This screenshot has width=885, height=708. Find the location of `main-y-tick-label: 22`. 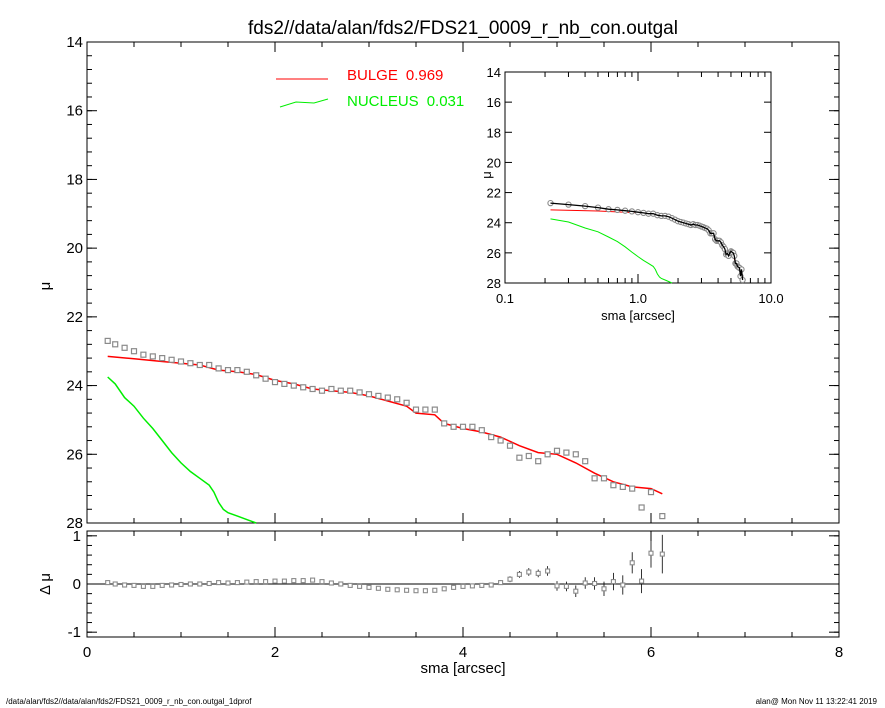

main-y-tick-label: 22 is located at coordinates (74, 317).